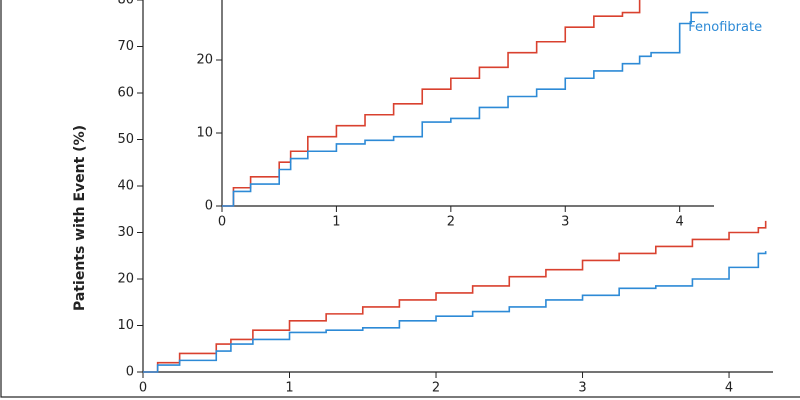 The height and width of the screenshot is (400, 800). What do you see at coordinates (125, 186) in the screenshot?
I see `y-tick-label: 40` at bounding box center [125, 186].